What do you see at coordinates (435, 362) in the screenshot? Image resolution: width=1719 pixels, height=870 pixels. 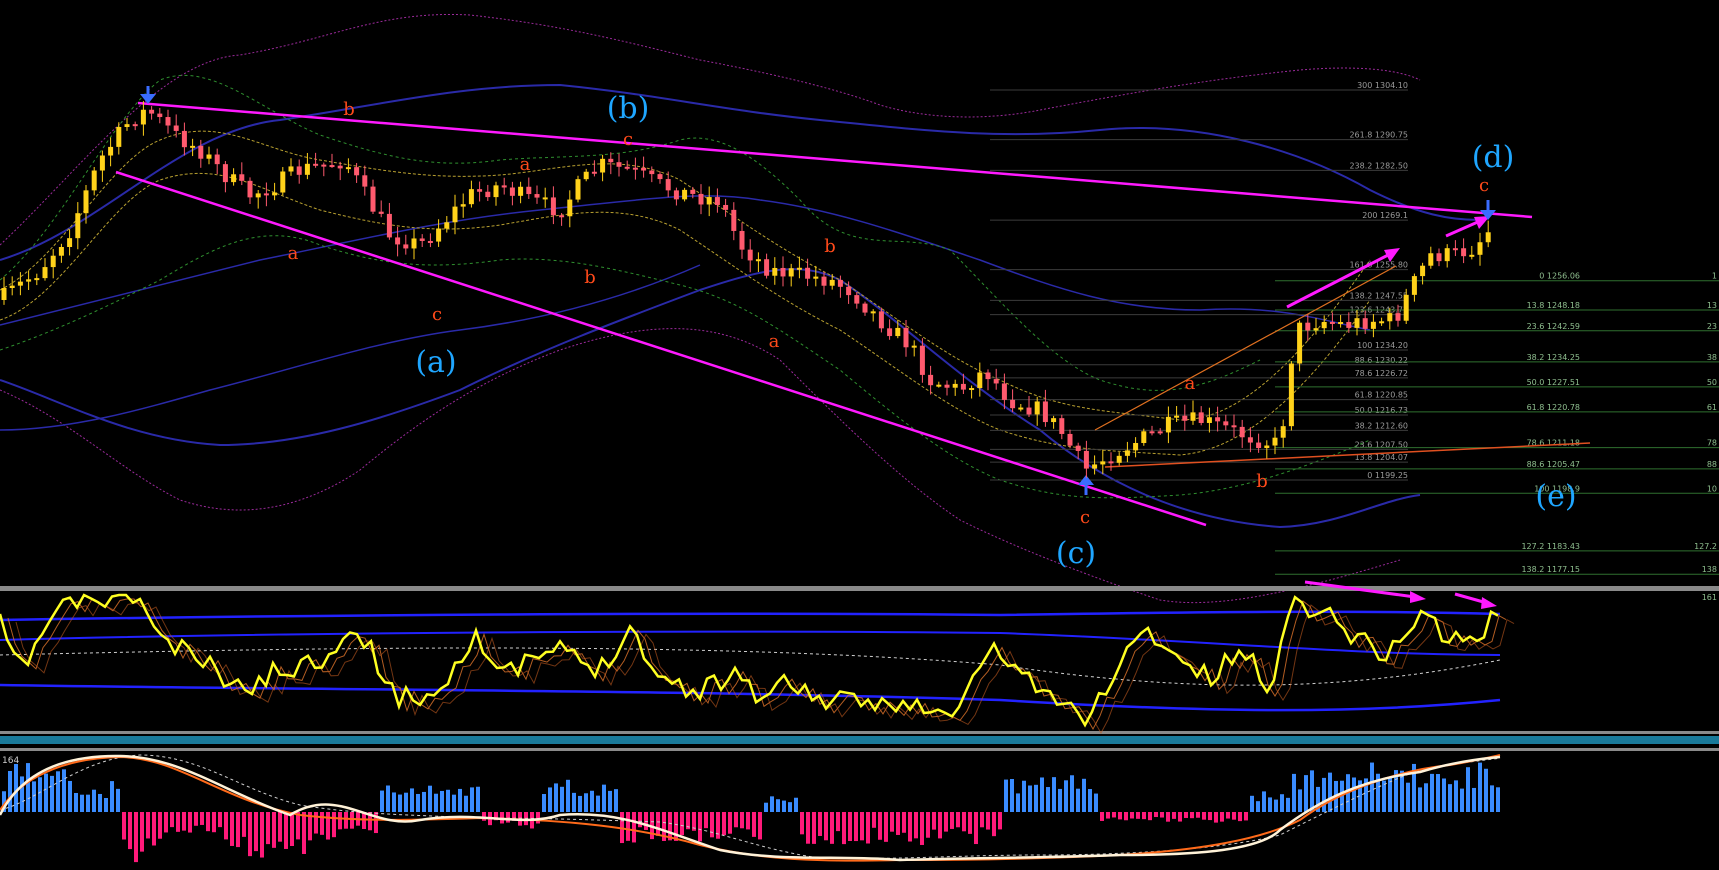 I see `wave-label-major: (a)` at bounding box center [435, 362].